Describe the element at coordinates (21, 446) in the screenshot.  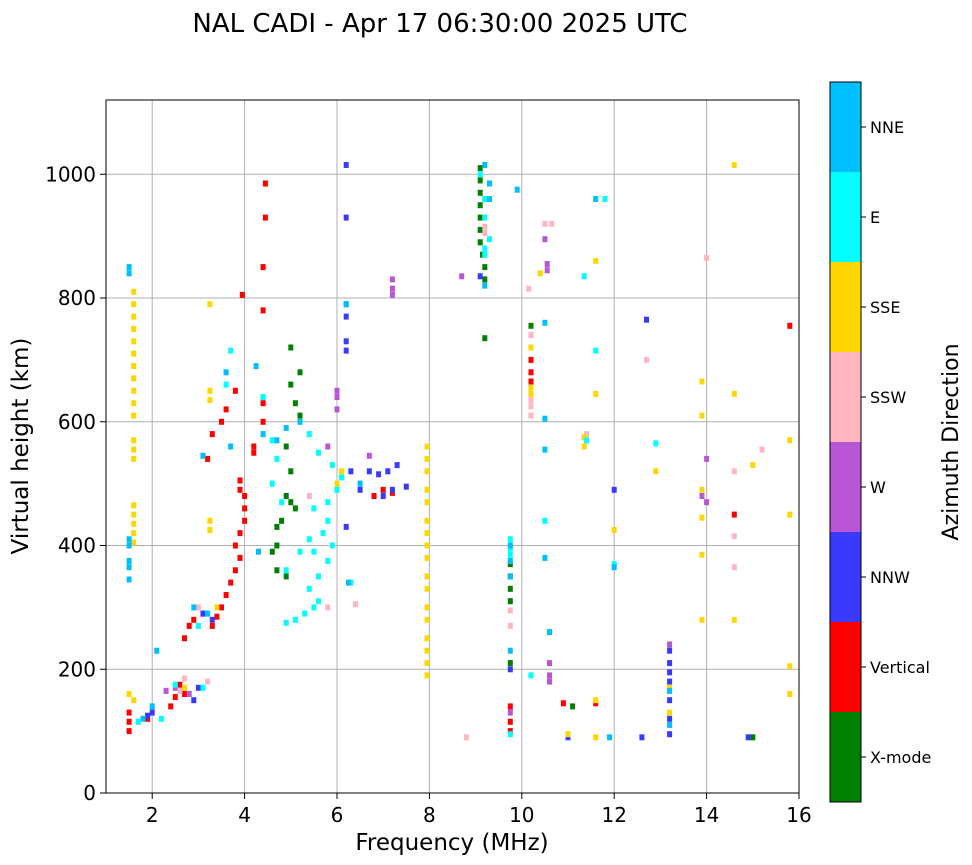
I see `y-axis-label: Virtual height (km)` at that location.